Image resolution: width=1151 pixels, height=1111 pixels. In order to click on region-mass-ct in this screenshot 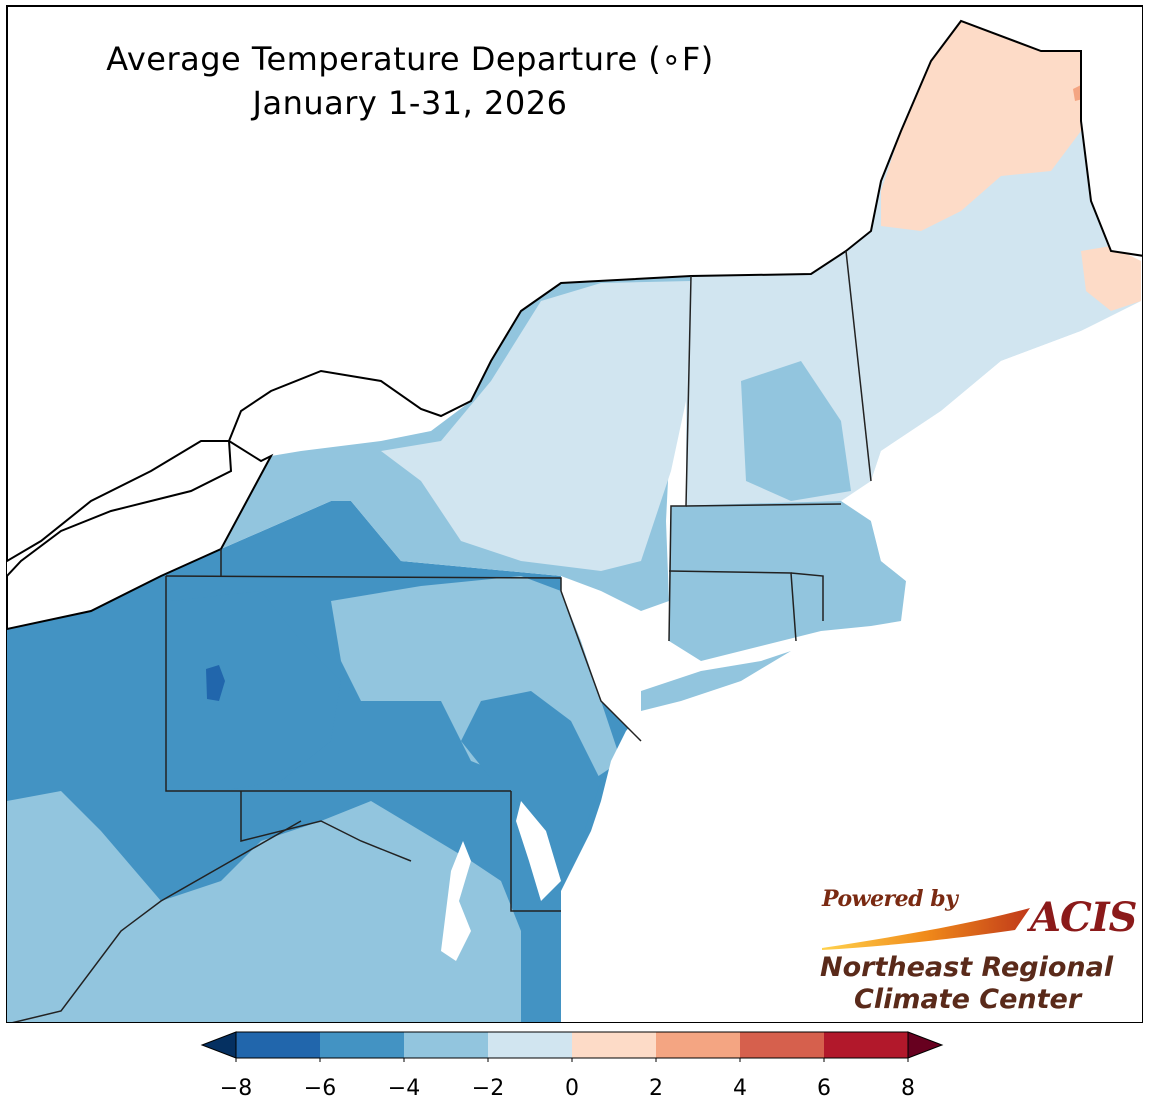, I will do `click(787, 581)`.